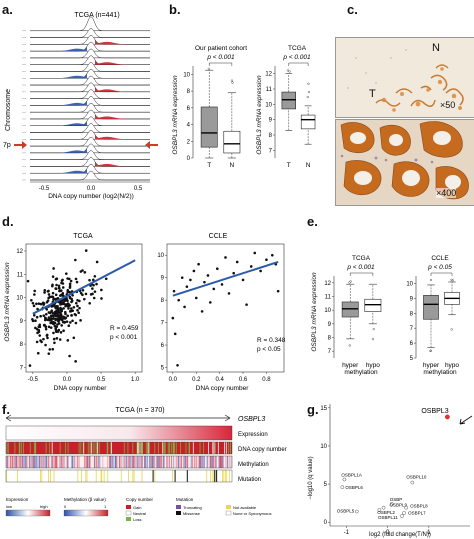 Image resolution: width=474 pixels, height=539 pixels. I want to click on y-tick-label: 5, so click(163, 369).